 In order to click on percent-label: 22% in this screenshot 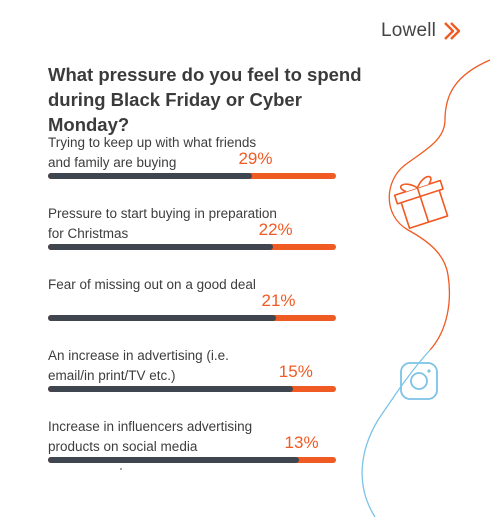, I will do `click(275, 229)`.